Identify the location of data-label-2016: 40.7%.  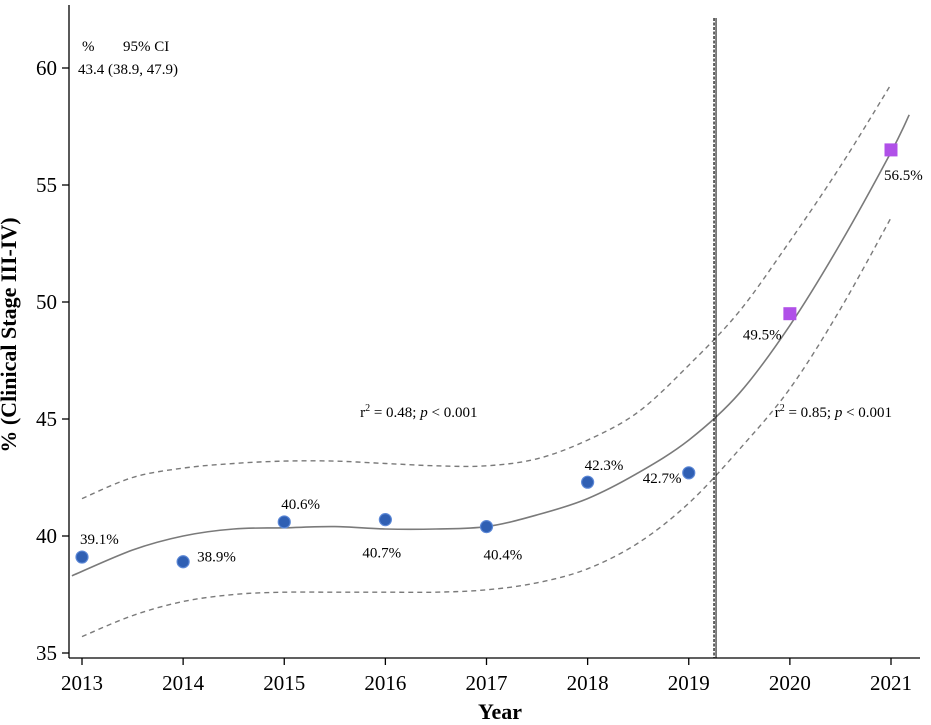
(381, 554).